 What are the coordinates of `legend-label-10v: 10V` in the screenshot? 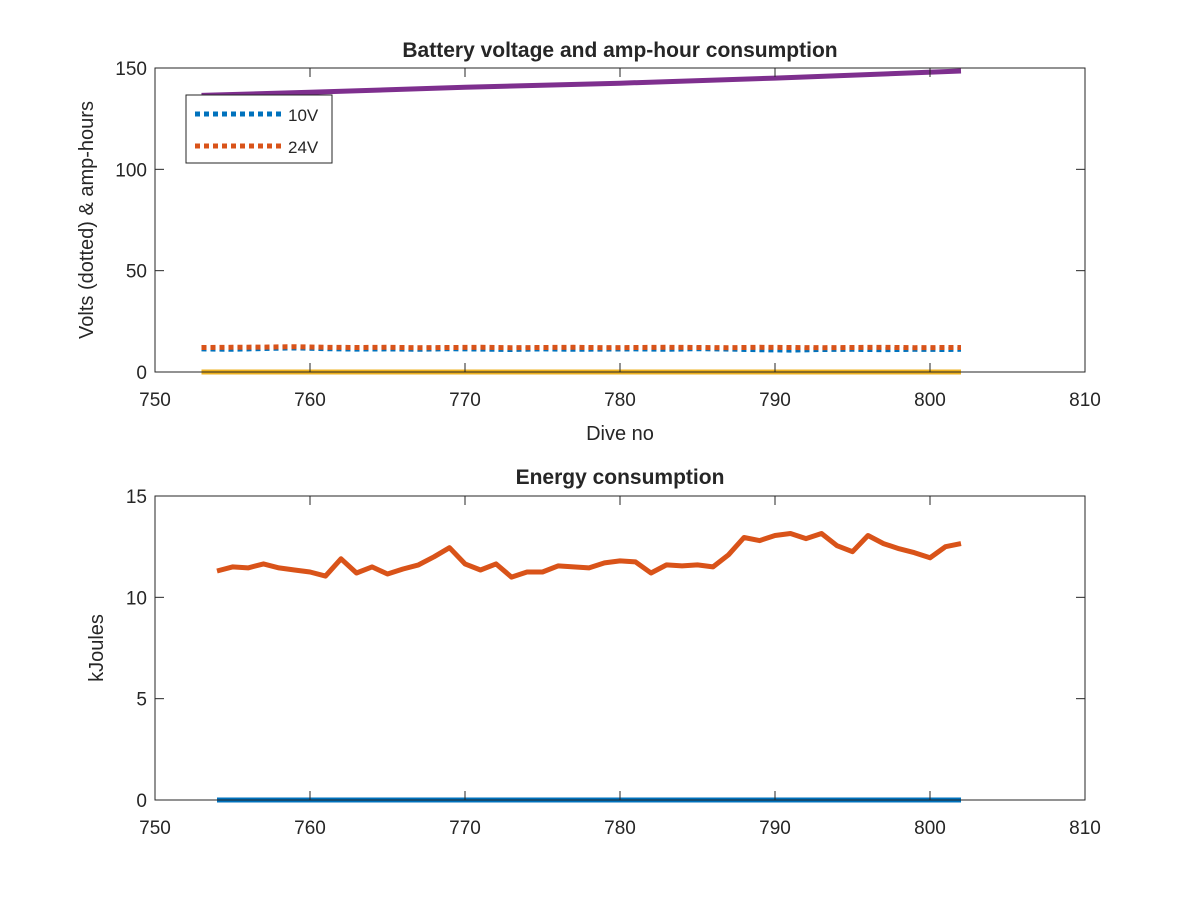 It's located at (303, 115).